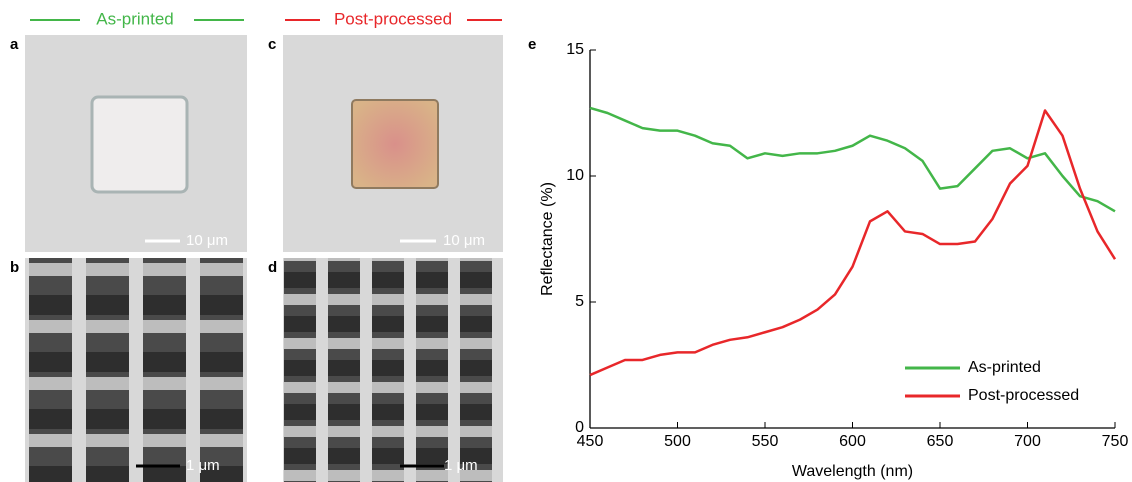 The width and height of the screenshot is (1132, 482). What do you see at coordinates (134, 18) in the screenshot?
I see `header: As-printed` at bounding box center [134, 18].